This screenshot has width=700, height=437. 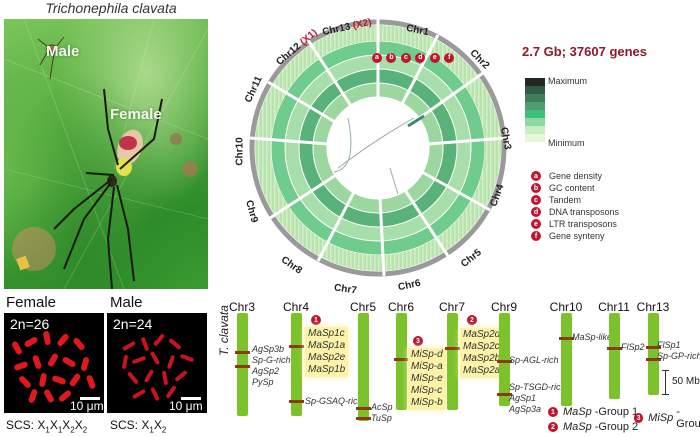 What do you see at coordinates (535, 110) in the screenshot?
I see `color-scale` at bounding box center [535, 110].